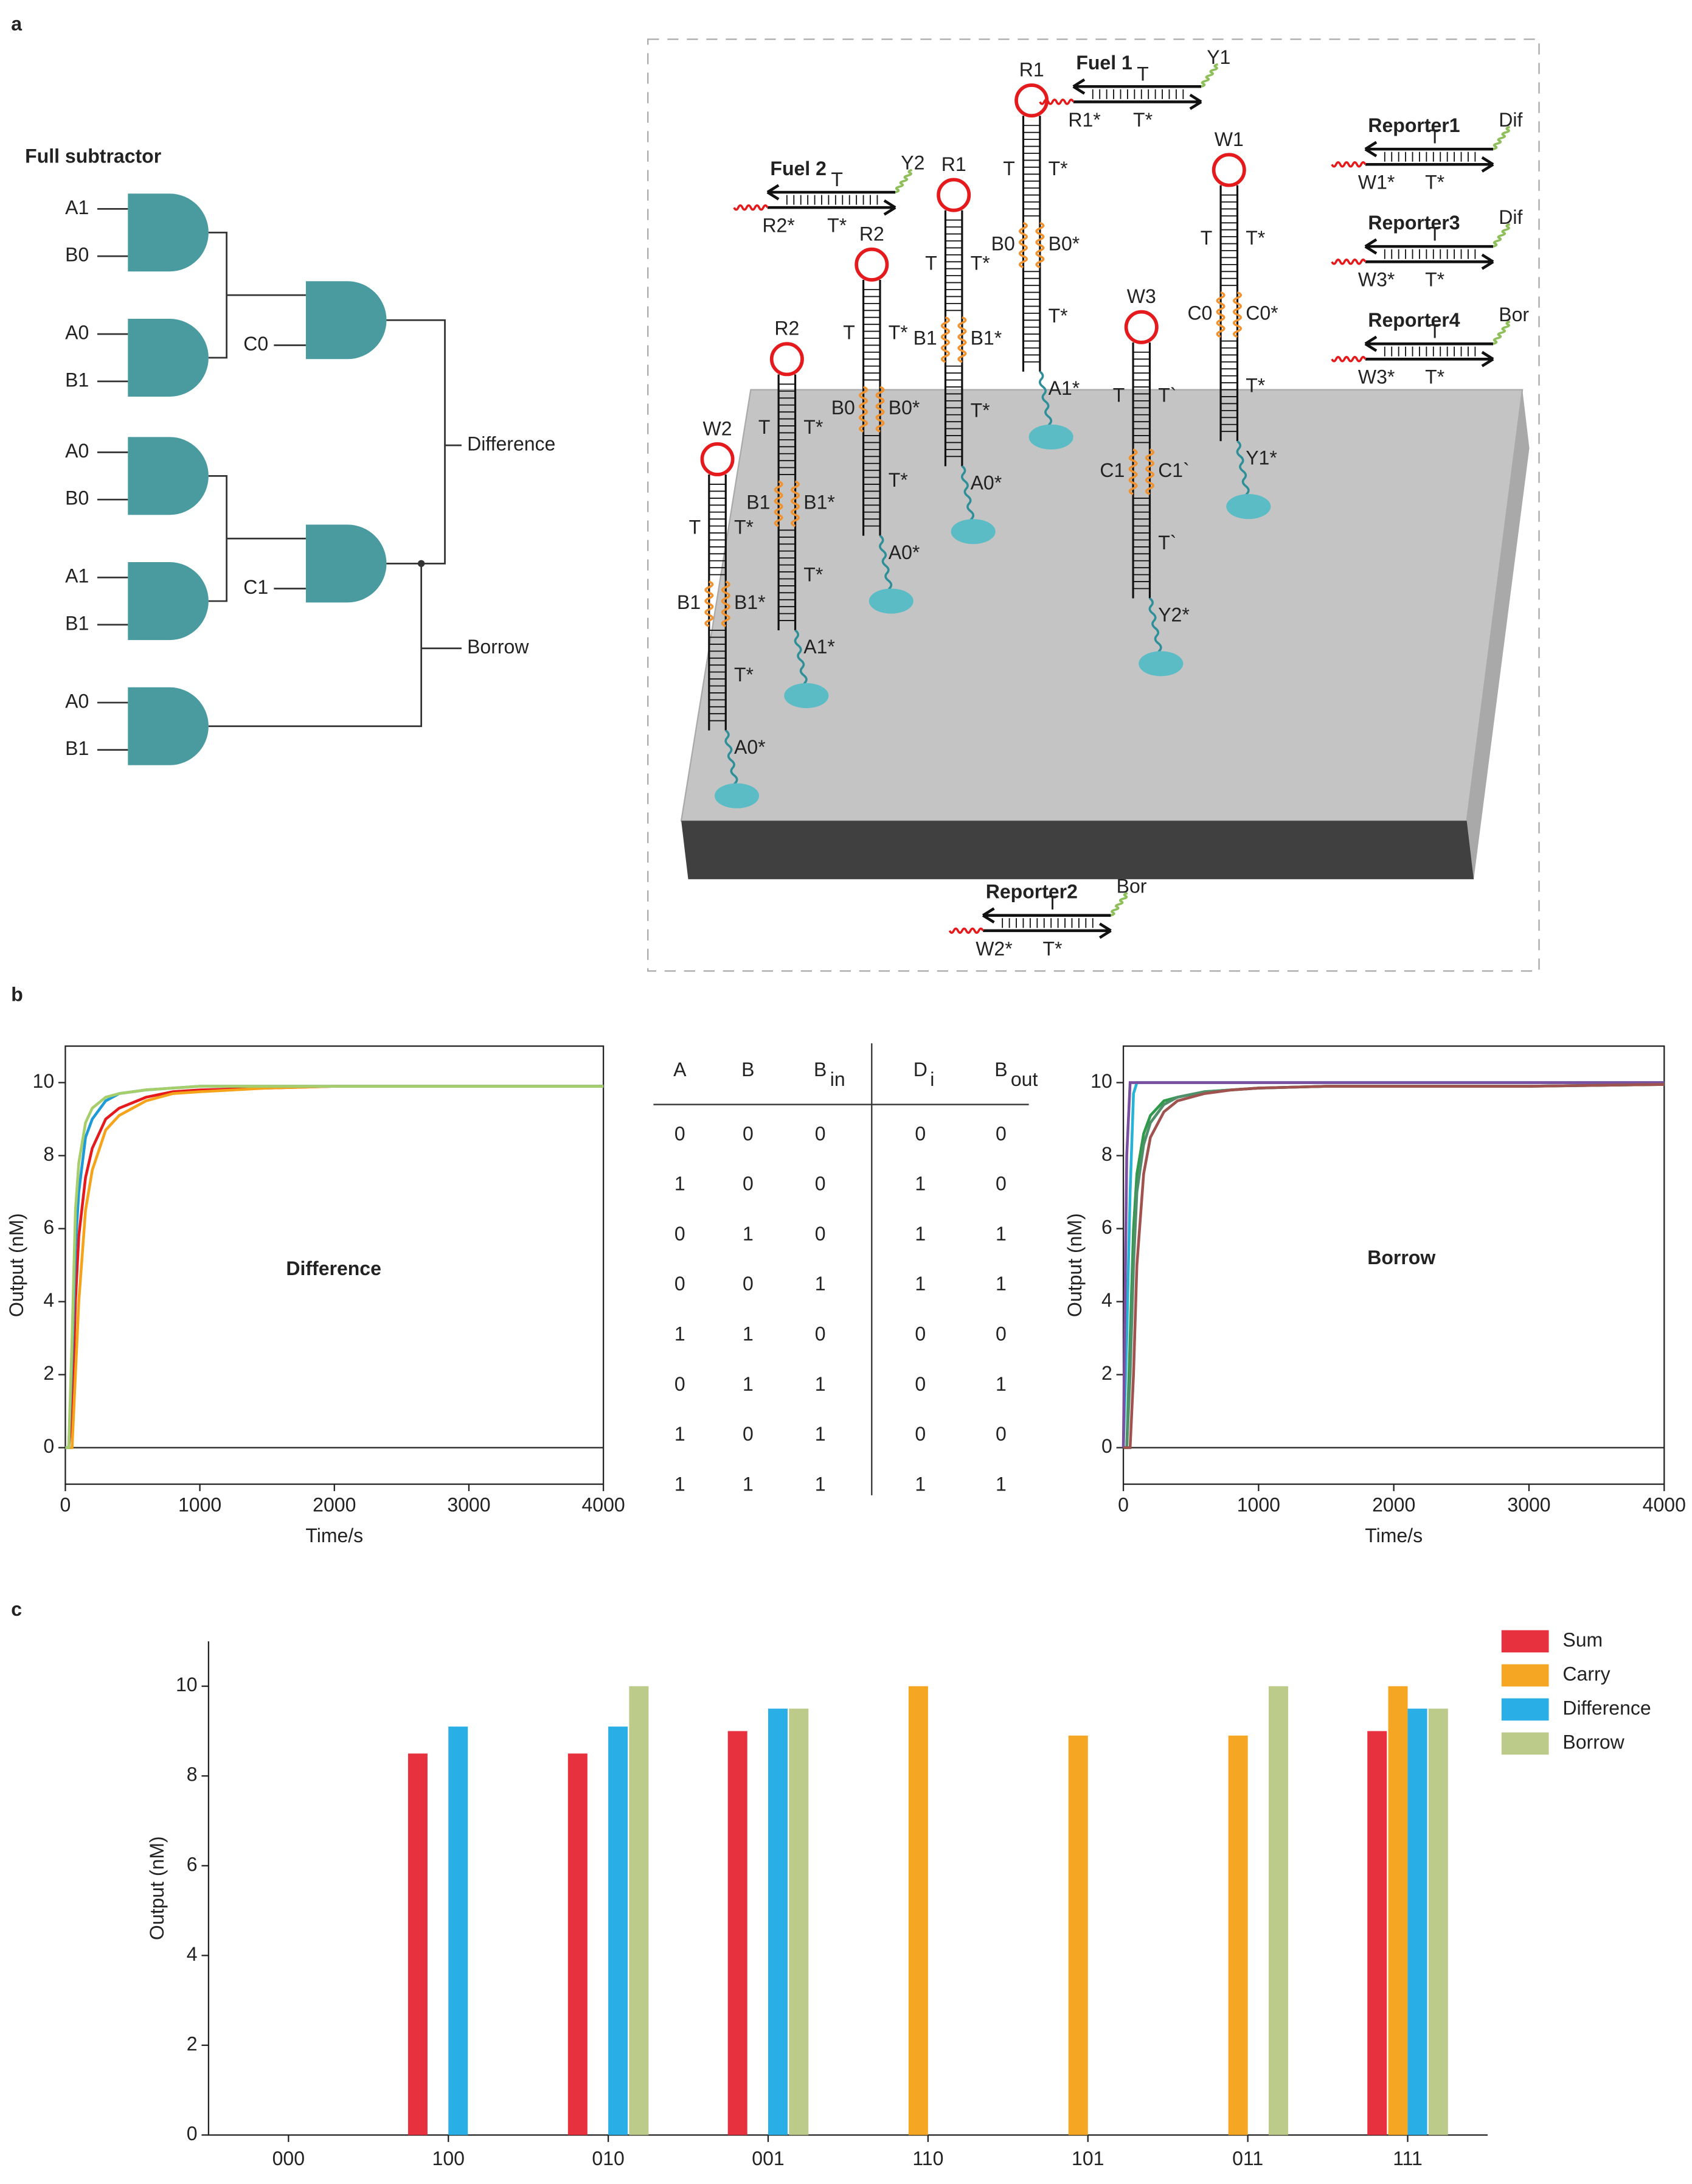  I want to click on duplex-name: Reporter4, so click(1414, 320).